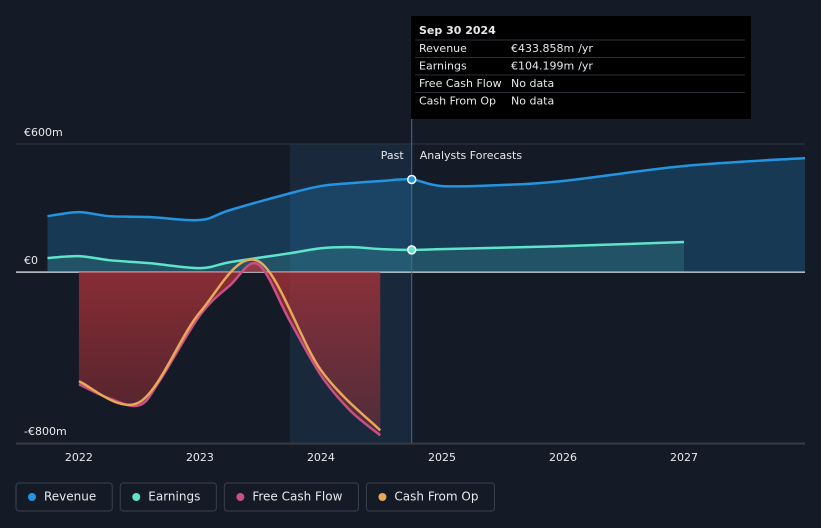 This screenshot has width=821, height=528. What do you see at coordinates (457, 101) in the screenshot?
I see `tooltip-label: Cash From Op` at bounding box center [457, 101].